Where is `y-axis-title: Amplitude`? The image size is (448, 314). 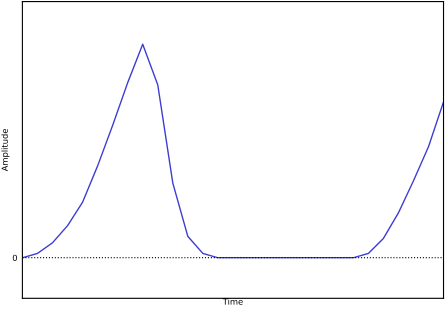 y-axis-title: Amplitude is located at coordinates (5, 150).